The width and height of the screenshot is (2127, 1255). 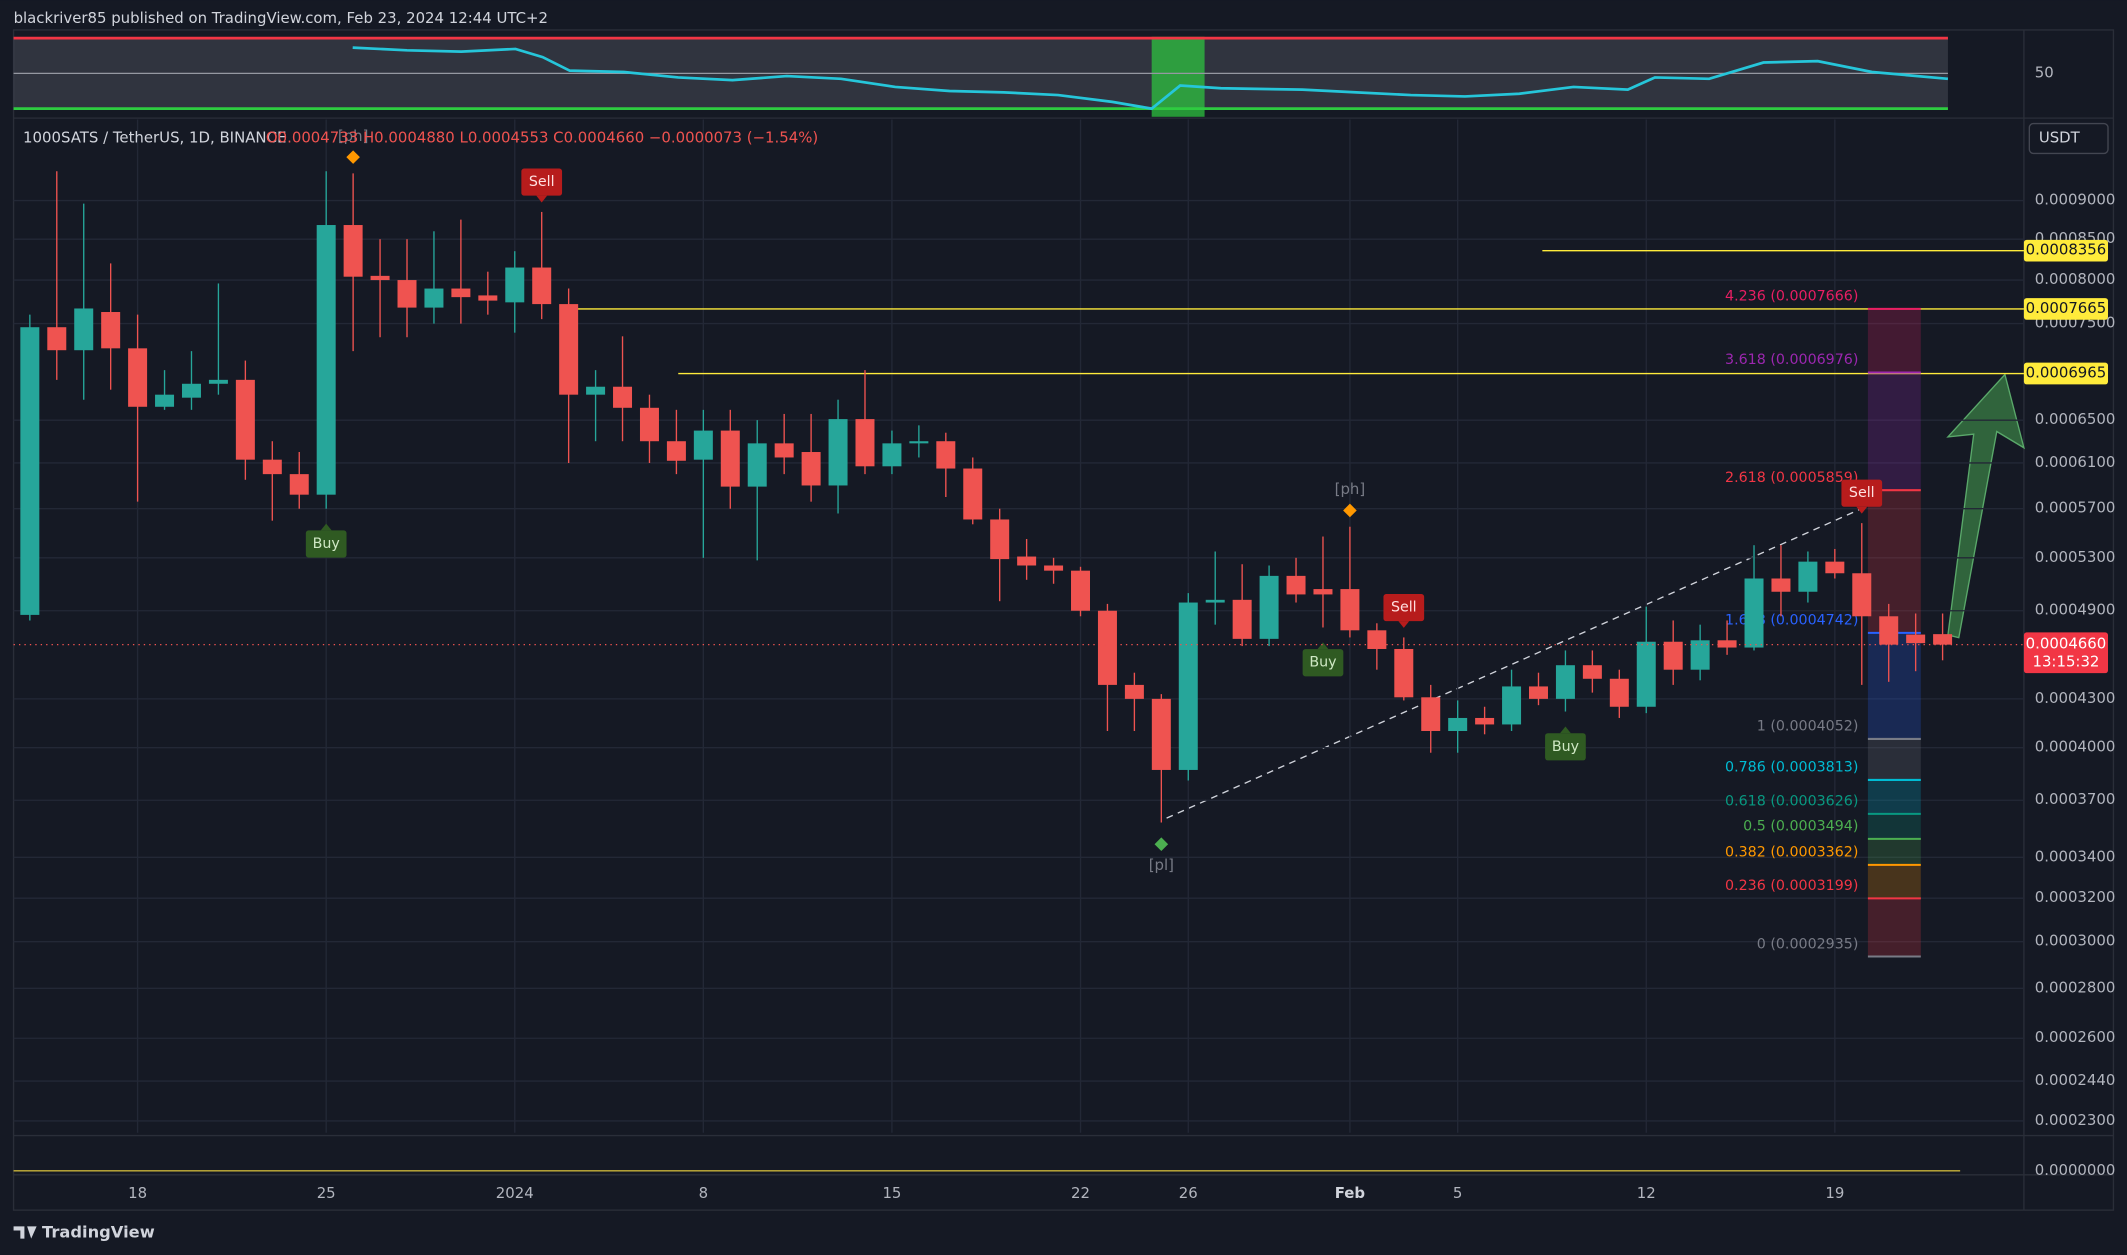 What do you see at coordinates (25, 1232) in the screenshot?
I see `brand-logo` at bounding box center [25, 1232].